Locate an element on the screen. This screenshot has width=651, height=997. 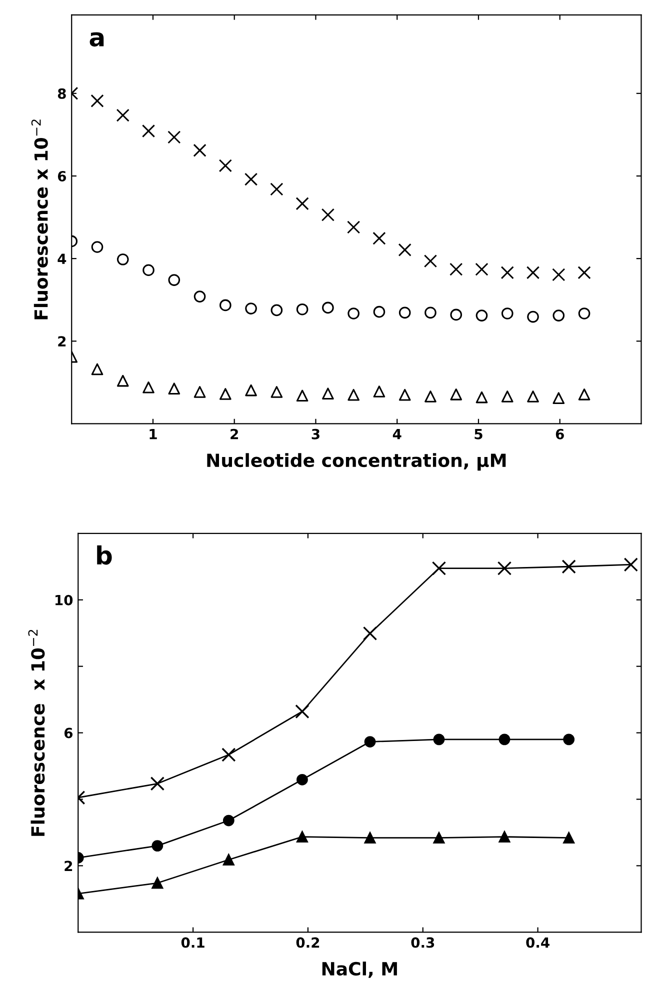
x-tick-label: 3 is located at coordinates (316, 434).